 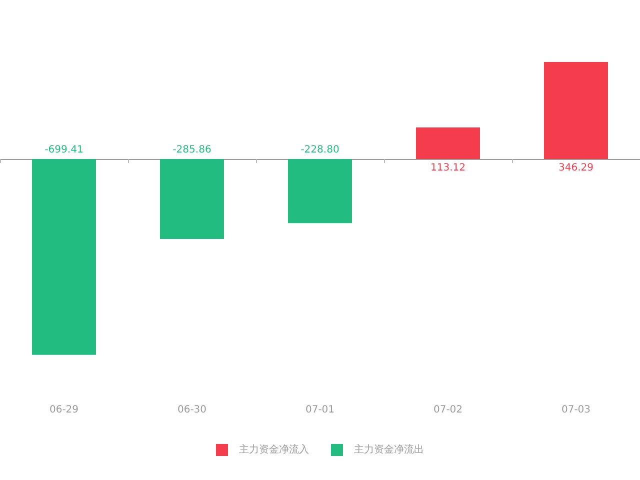 What do you see at coordinates (389, 450) in the screenshot?
I see `legend-label: 主力资金净流出` at bounding box center [389, 450].